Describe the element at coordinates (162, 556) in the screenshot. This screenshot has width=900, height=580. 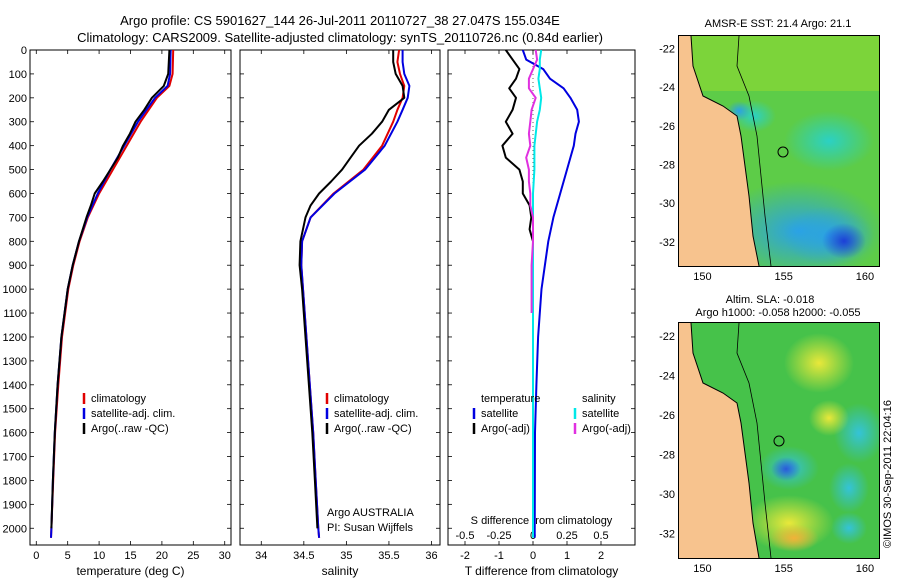
I see `temperature-axis-tick-label: 20` at that location.